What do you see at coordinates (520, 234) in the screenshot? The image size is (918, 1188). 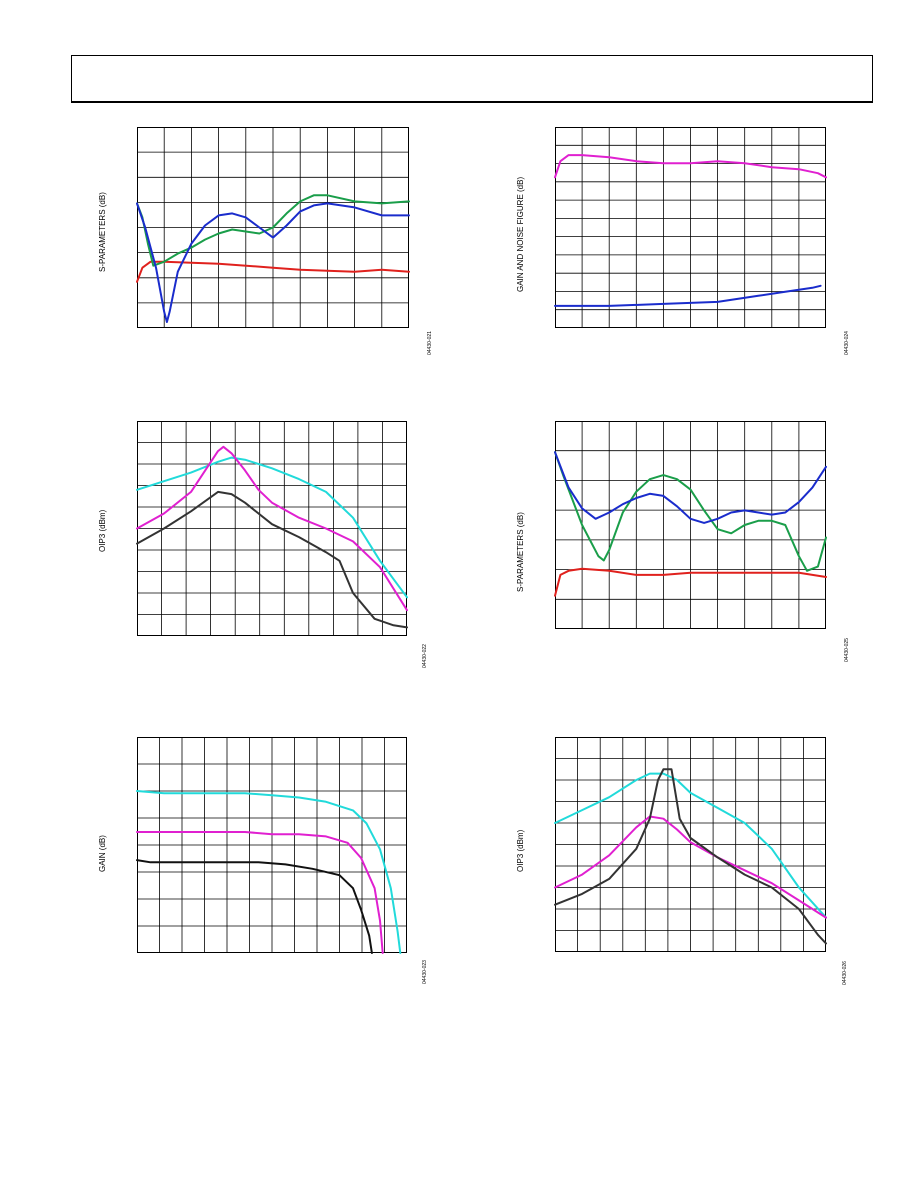 I see `y-axis-label: GAIN AND NOISE FIGURE (dB)` at bounding box center [520, 234].